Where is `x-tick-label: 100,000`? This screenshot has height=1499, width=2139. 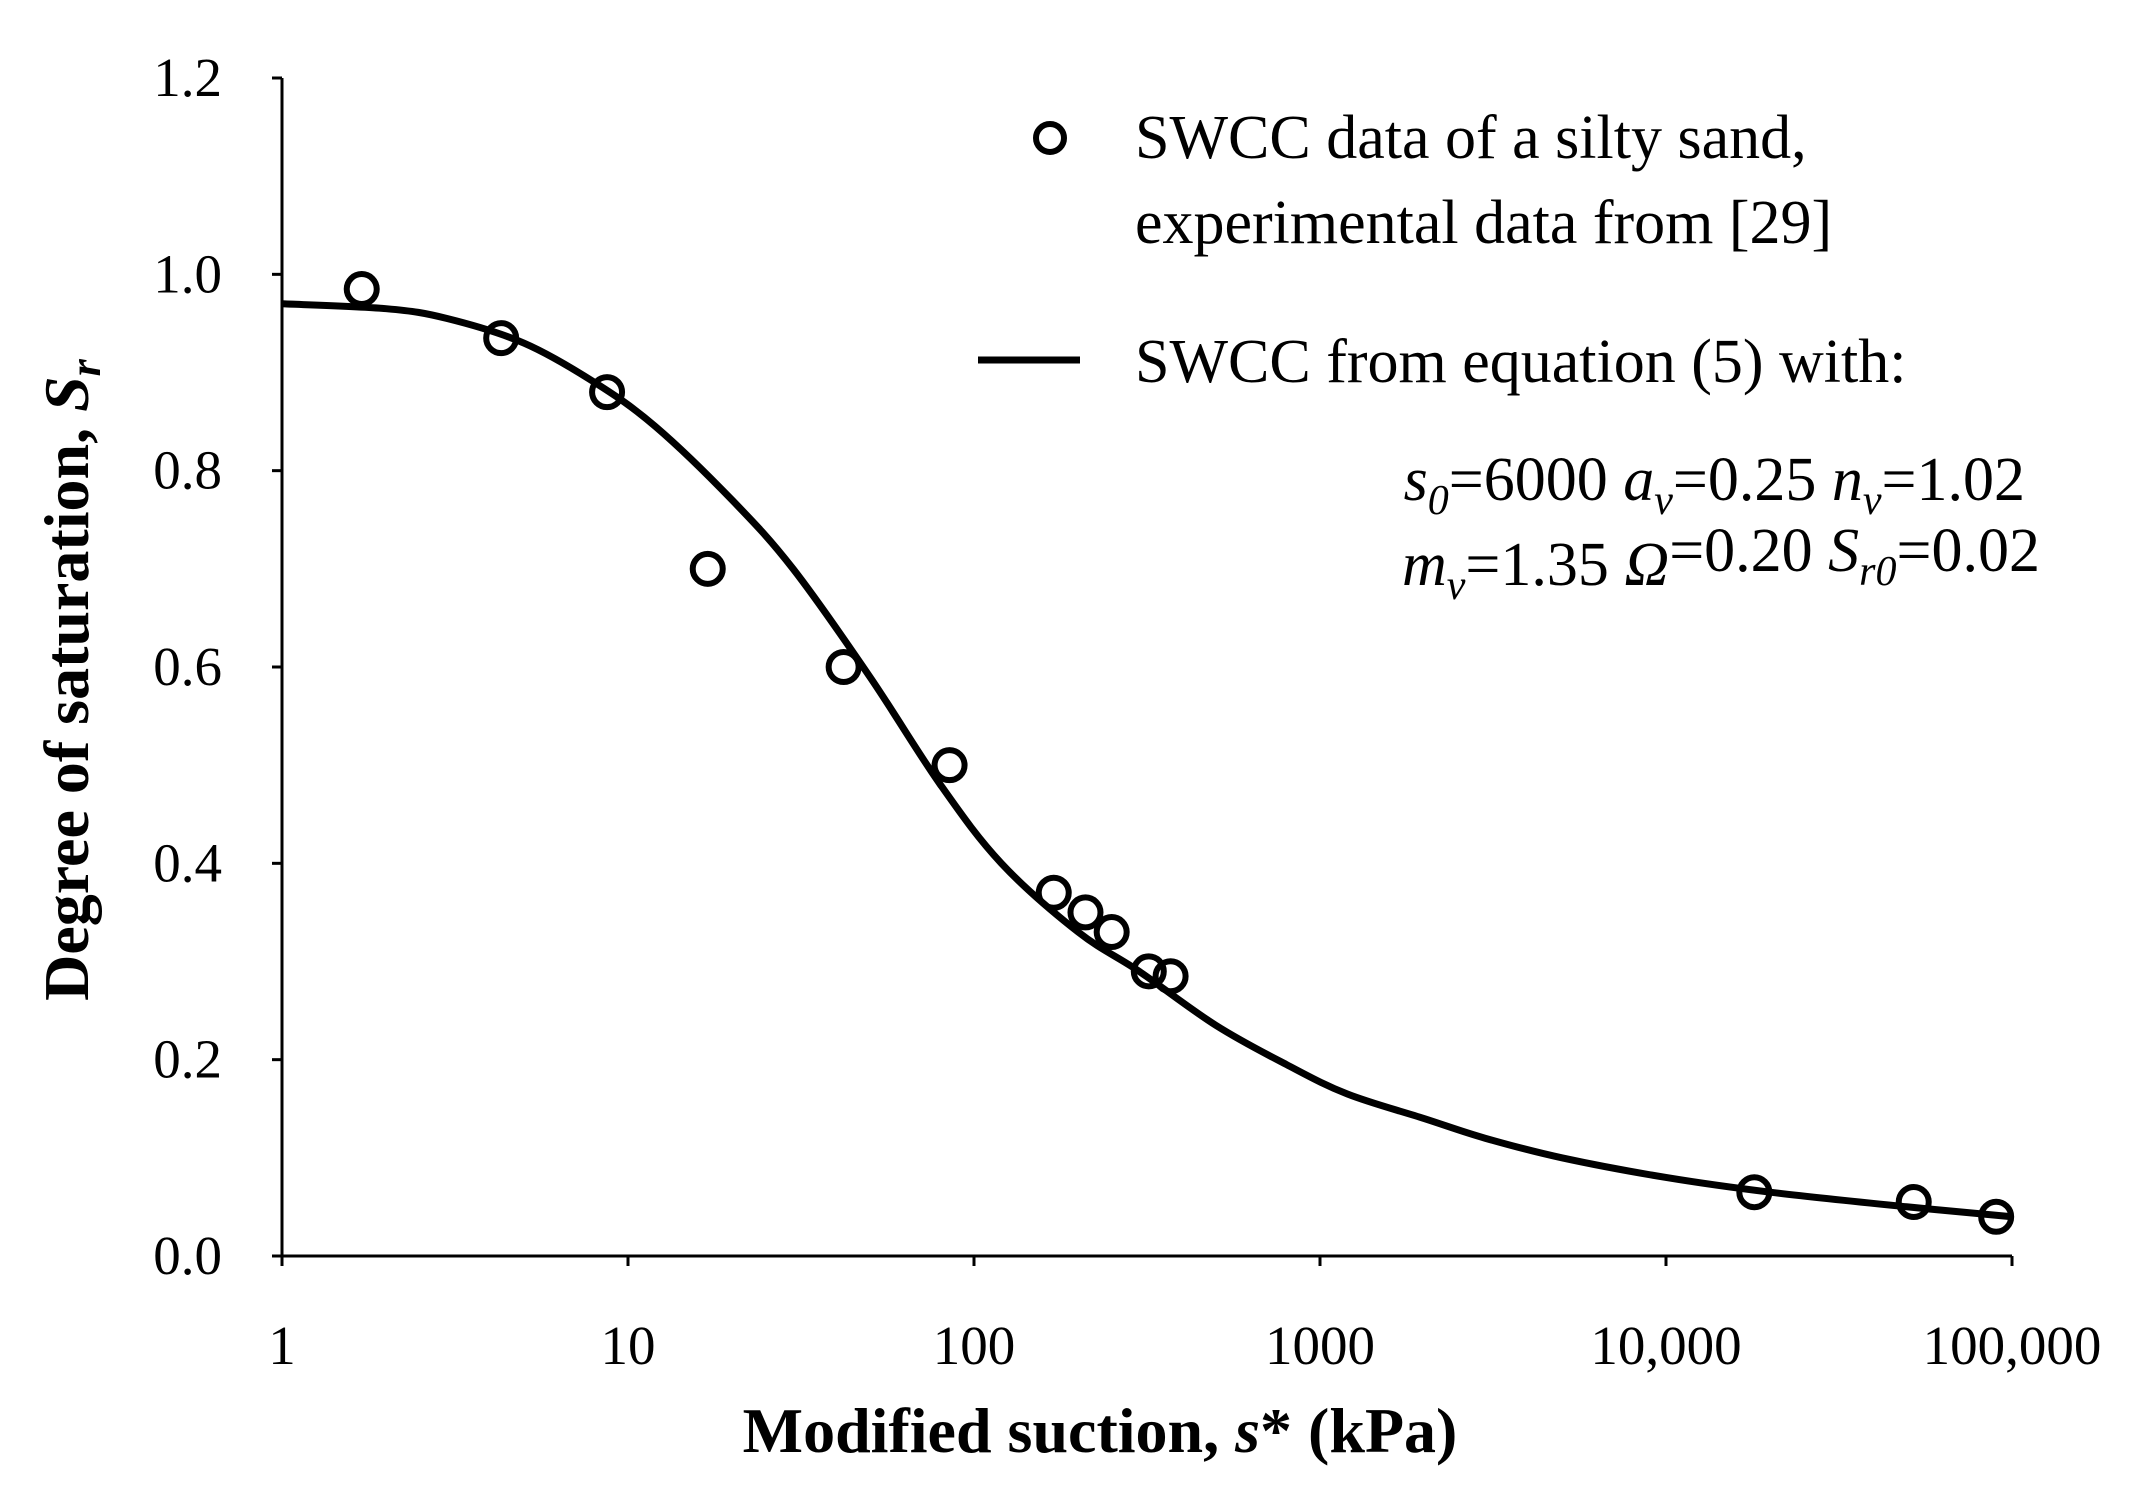 x-tick-label: 100,000 is located at coordinates (2012, 1345).